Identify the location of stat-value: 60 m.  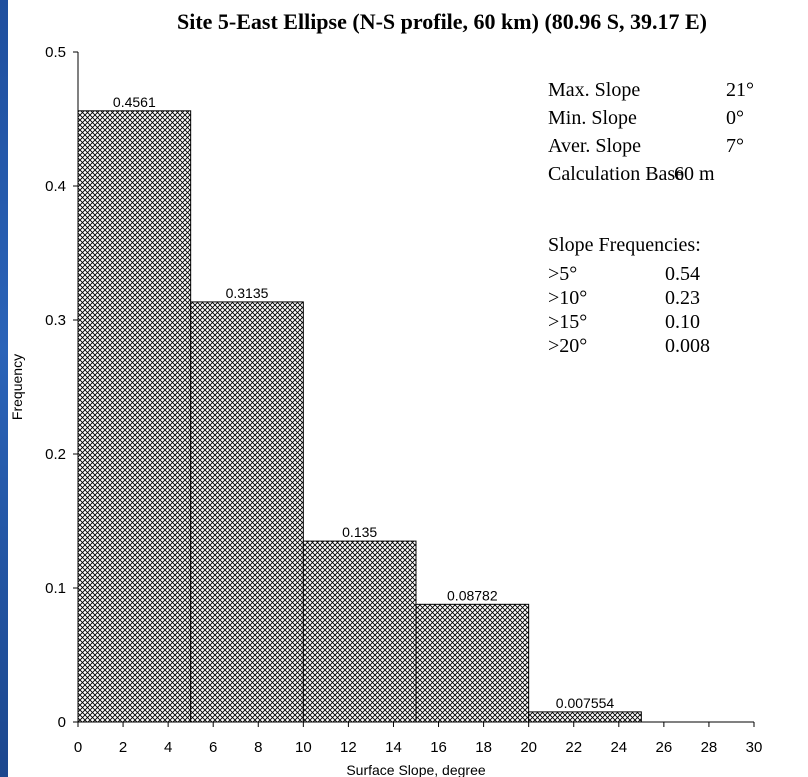
(694, 174).